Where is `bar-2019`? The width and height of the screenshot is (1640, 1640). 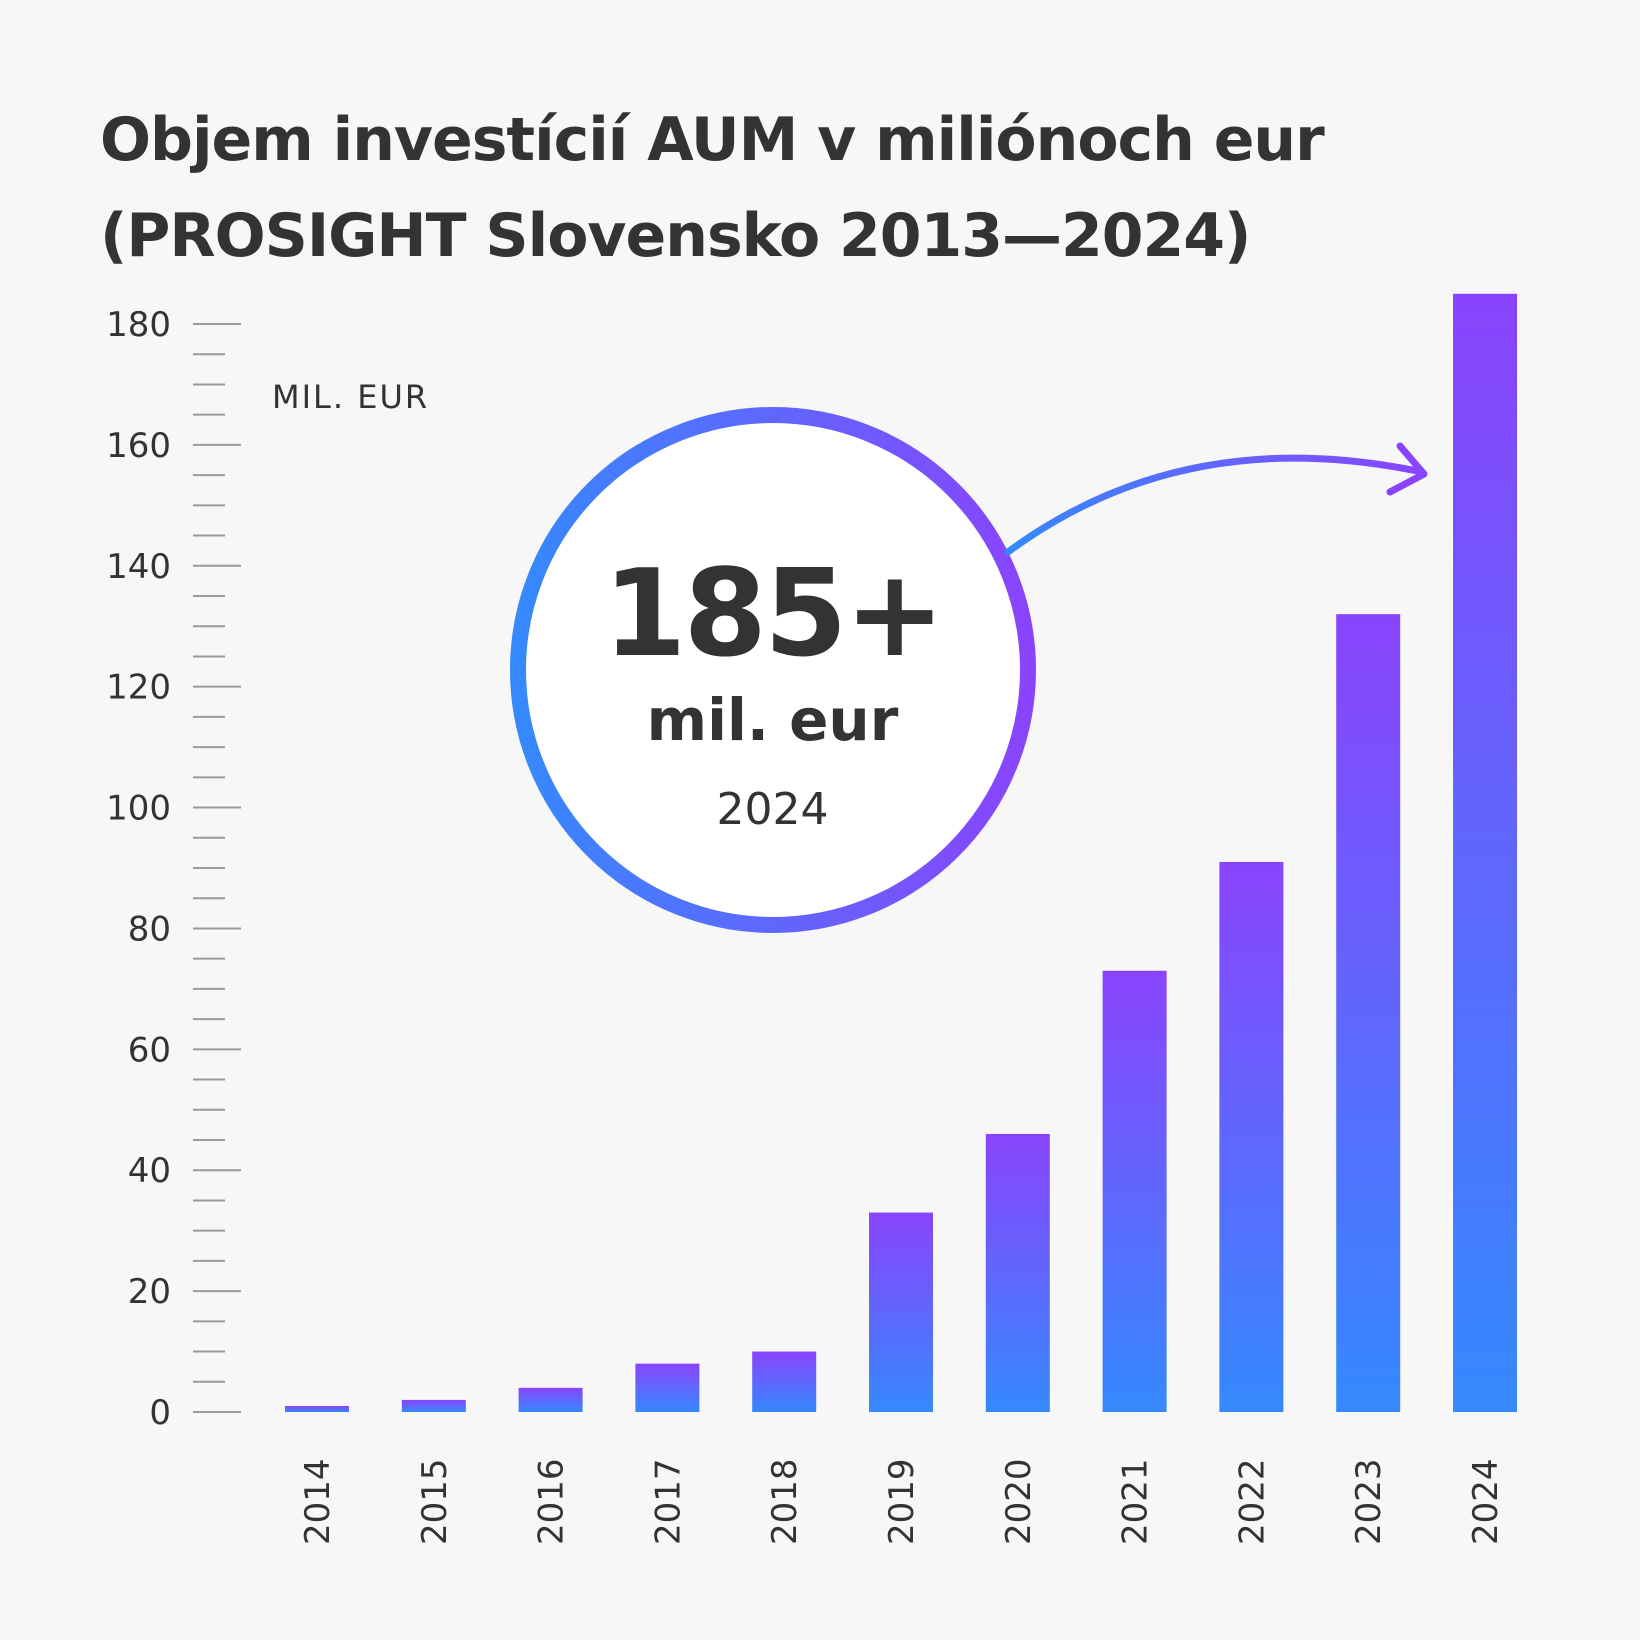 bar-2019 is located at coordinates (901, 1312).